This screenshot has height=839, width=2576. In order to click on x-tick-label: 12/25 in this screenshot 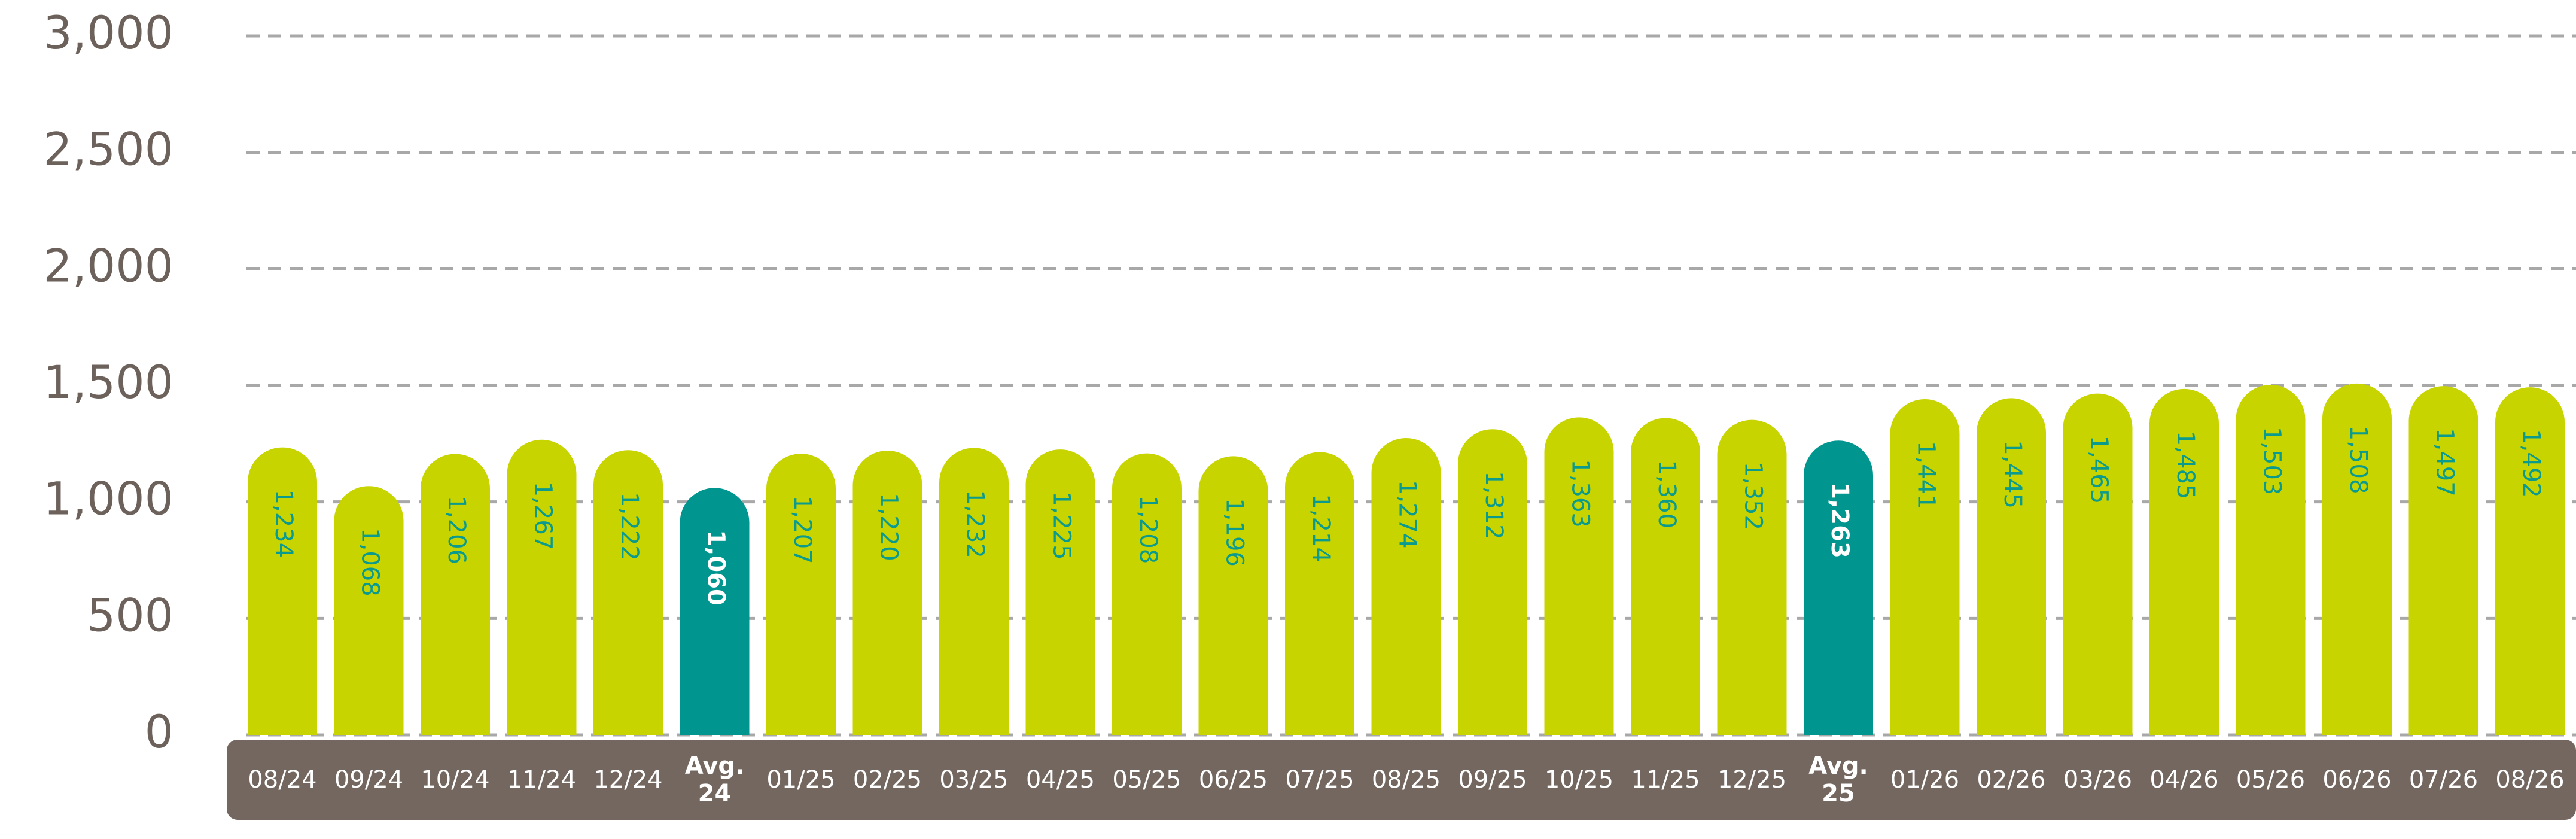, I will do `click(1752, 780)`.